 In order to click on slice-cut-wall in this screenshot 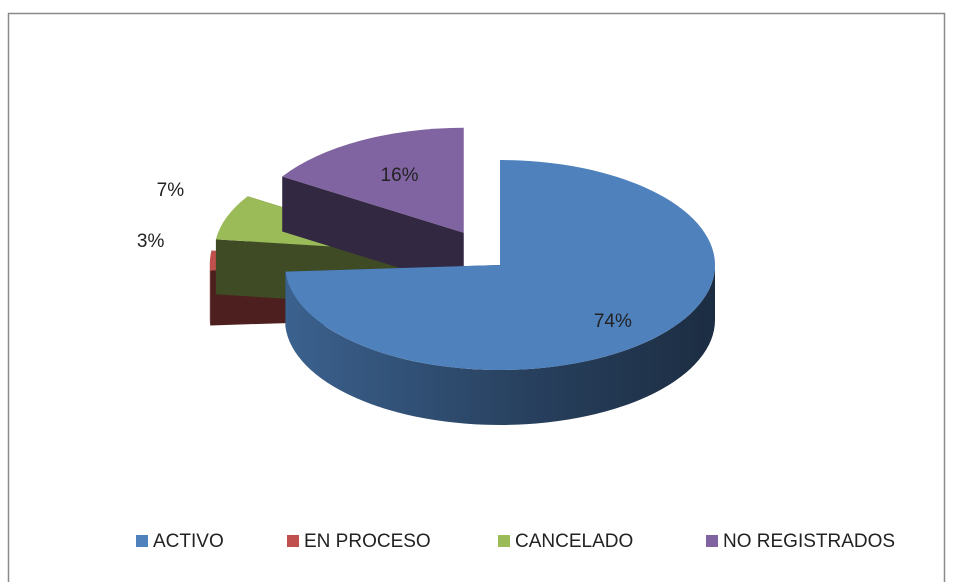, I will do `click(373, 232)`.